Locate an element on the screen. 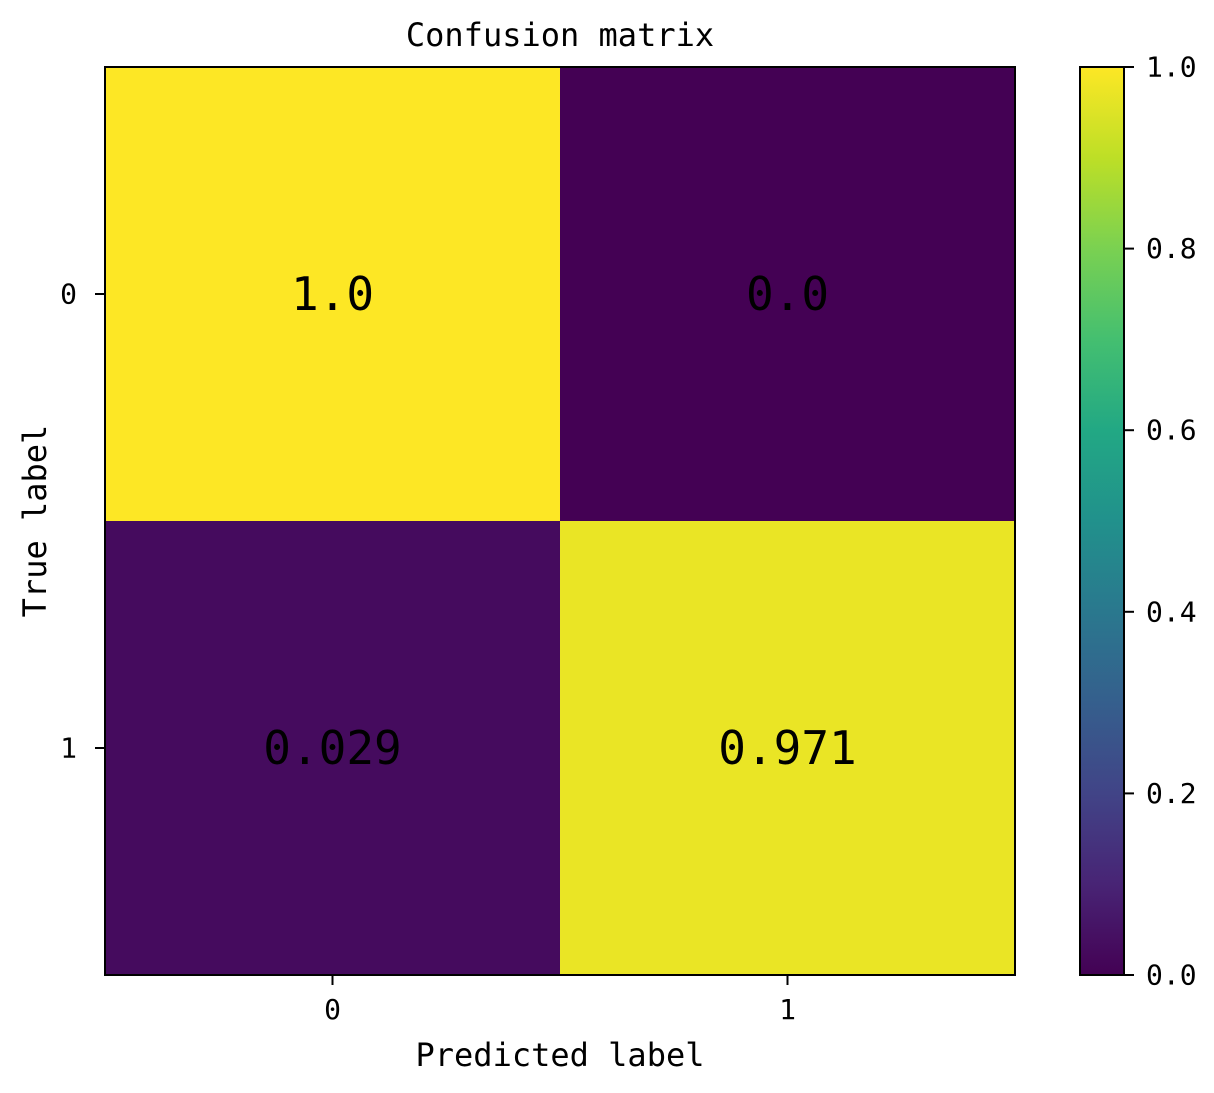  colorbar-tick-label: 1.0 is located at coordinates (1171, 67).